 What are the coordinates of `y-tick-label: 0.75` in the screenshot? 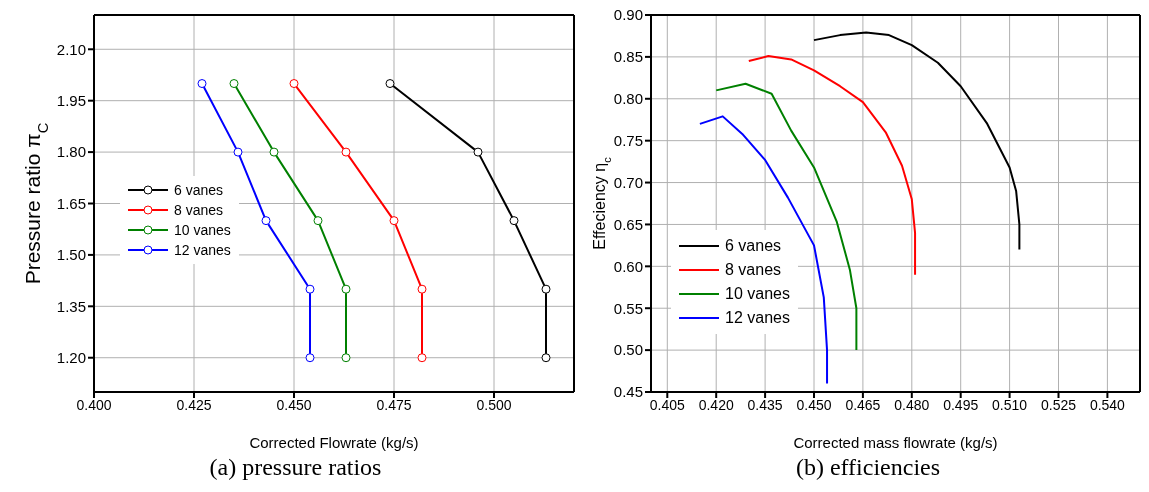 It's located at (628, 140).